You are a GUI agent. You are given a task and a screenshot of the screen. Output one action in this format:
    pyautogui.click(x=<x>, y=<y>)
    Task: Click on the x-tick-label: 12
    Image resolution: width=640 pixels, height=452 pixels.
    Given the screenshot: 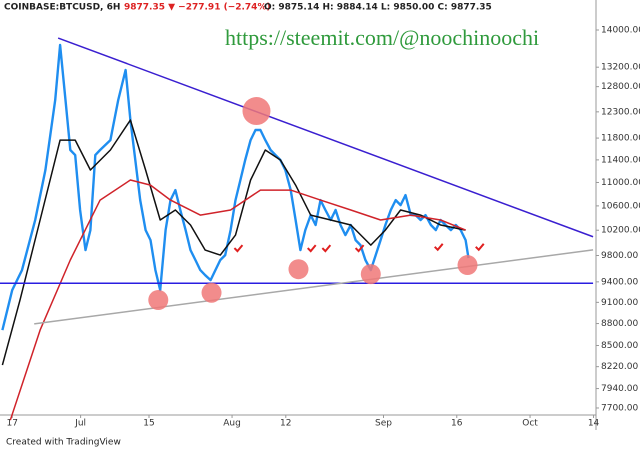 What is the action you would take?
    pyautogui.click(x=285, y=424)
    